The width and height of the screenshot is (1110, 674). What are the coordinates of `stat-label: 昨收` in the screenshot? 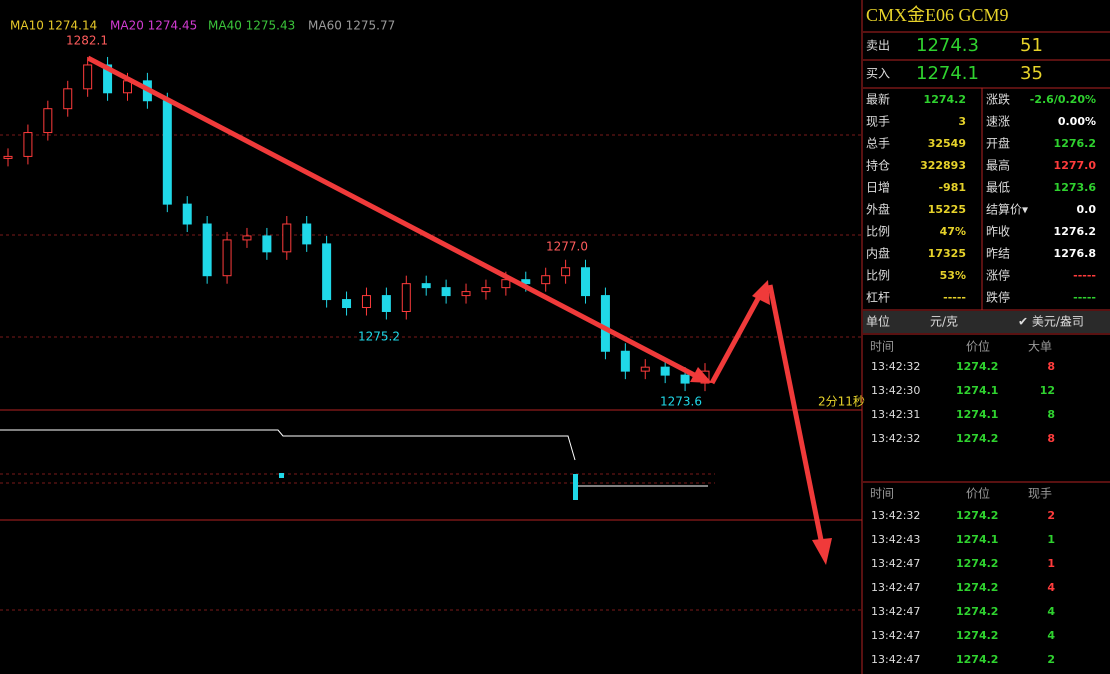 It's located at (998, 232).